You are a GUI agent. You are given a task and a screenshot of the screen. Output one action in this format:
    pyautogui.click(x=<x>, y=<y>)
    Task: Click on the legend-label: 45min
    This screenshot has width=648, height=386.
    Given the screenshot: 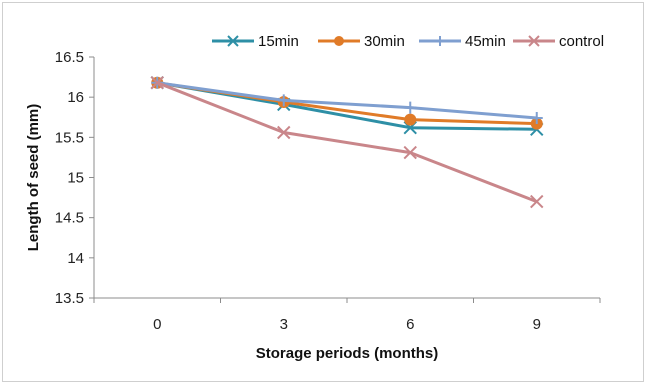 What is the action you would take?
    pyautogui.click(x=485, y=41)
    